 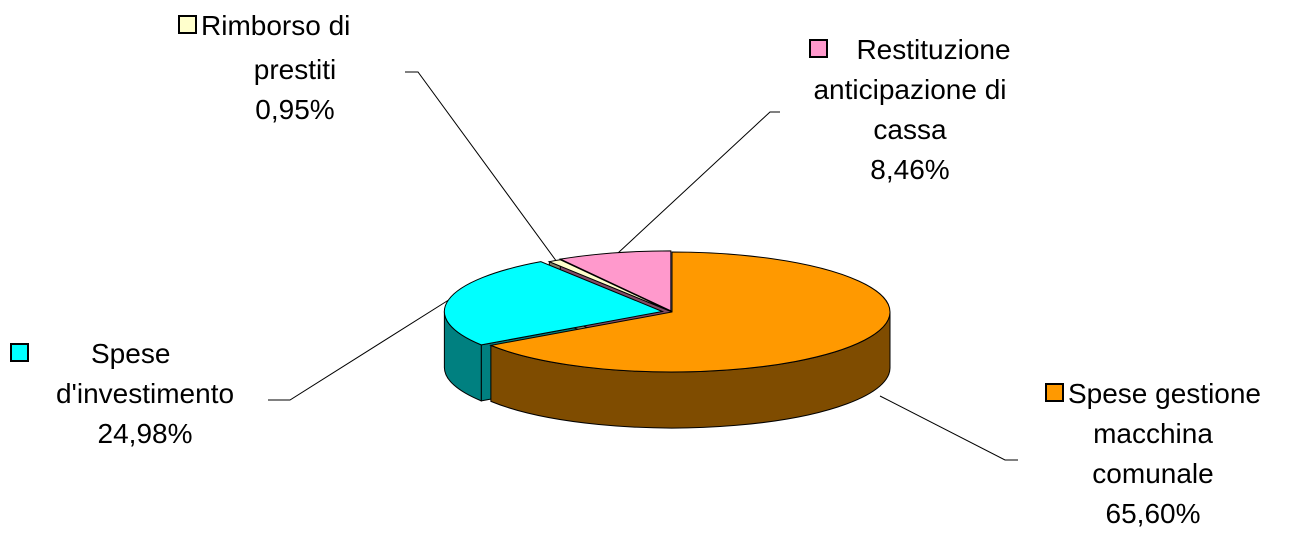 What do you see at coordinates (818, 48) in the screenshot?
I see `legend-swatch-restituzione` at bounding box center [818, 48].